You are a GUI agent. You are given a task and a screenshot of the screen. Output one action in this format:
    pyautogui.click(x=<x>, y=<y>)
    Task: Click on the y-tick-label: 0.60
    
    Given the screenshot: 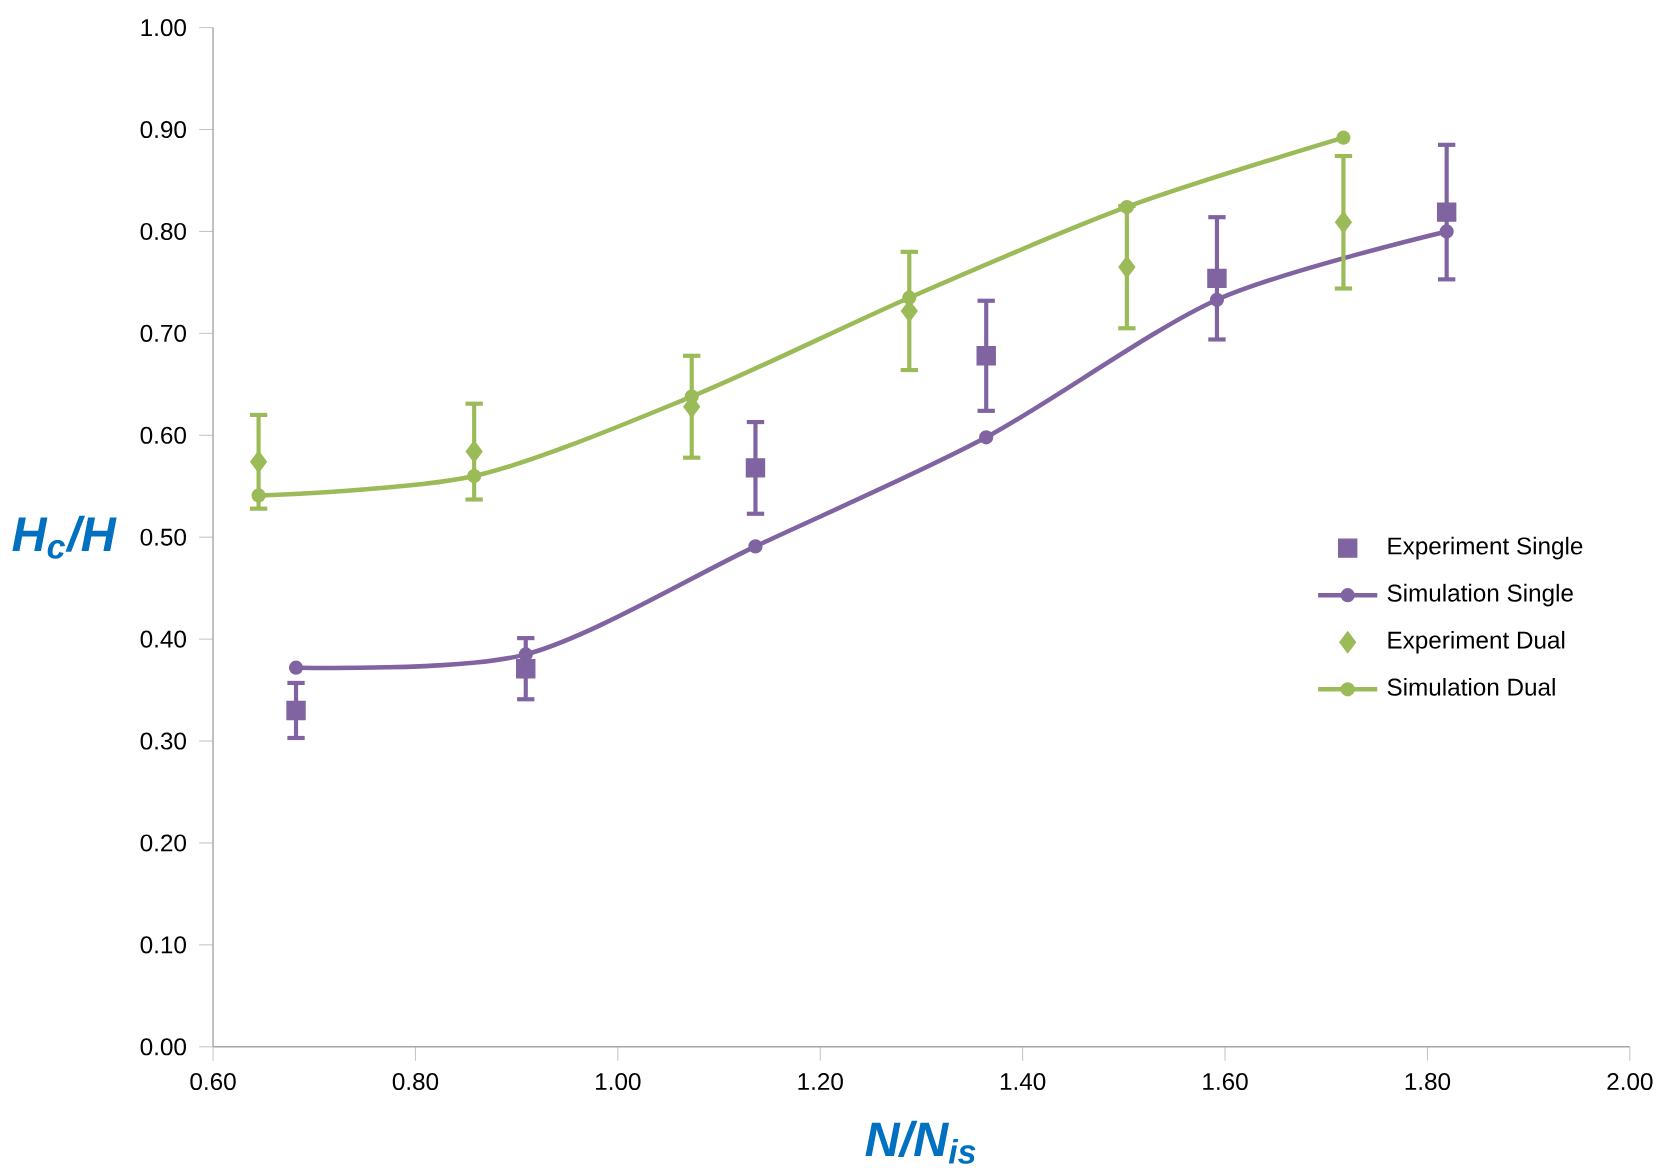 What is the action you would take?
    pyautogui.click(x=163, y=435)
    